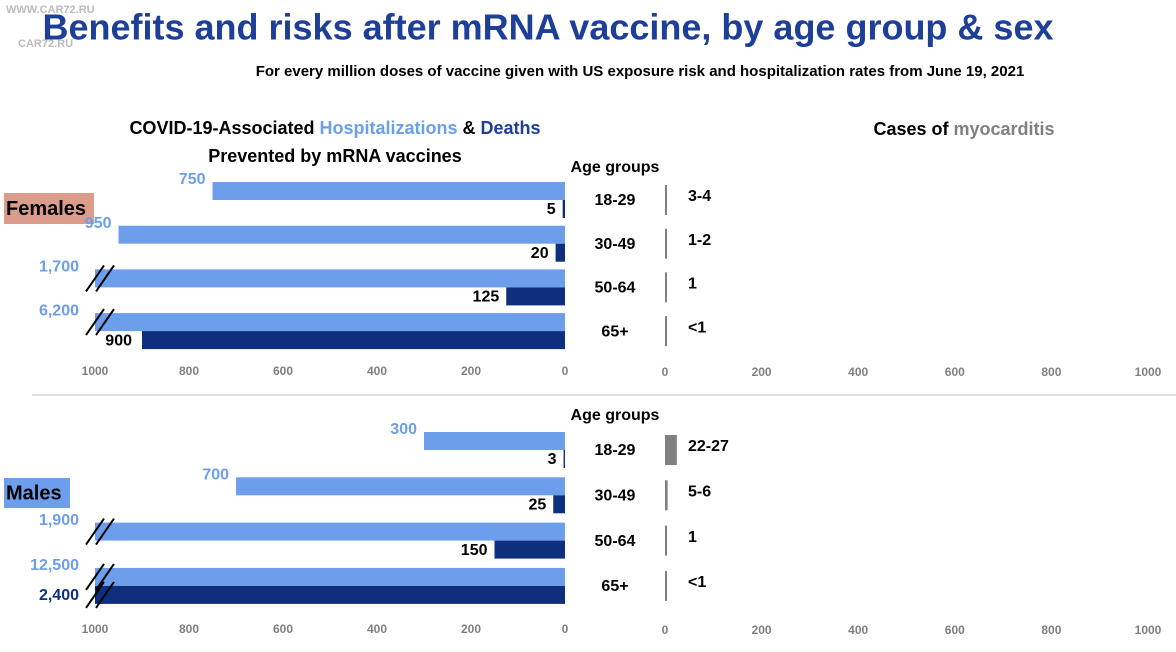 The height and width of the screenshot is (652, 1176). Describe the element at coordinates (59, 310) in the screenshot. I see `value-label: 6,200` at that location.